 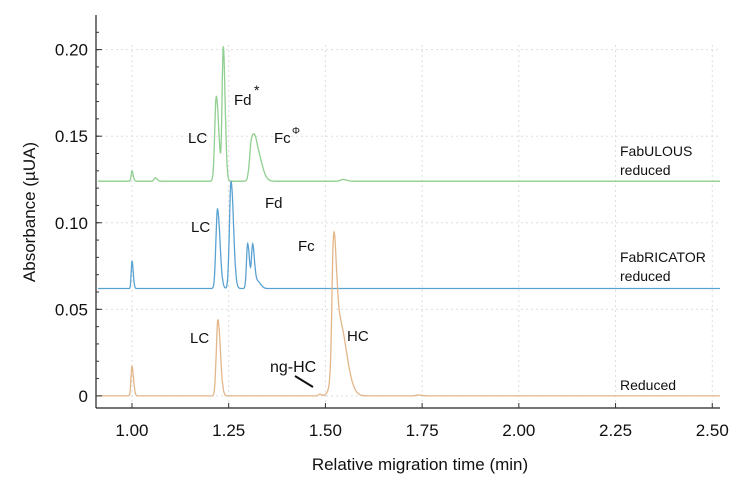 What do you see at coordinates (257, 90) in the screenshot?
I see `annotation-fabulous-fd-sup: *` at bounding box center [257, 90].